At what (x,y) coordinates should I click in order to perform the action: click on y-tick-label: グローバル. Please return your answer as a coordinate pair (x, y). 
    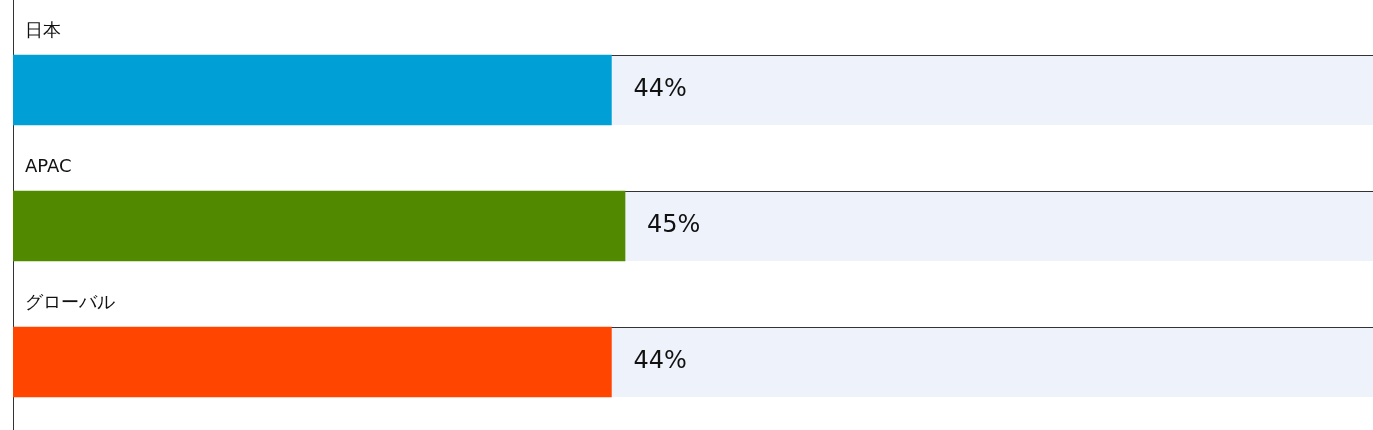
    Looking at the image, I should click on (70, 301).